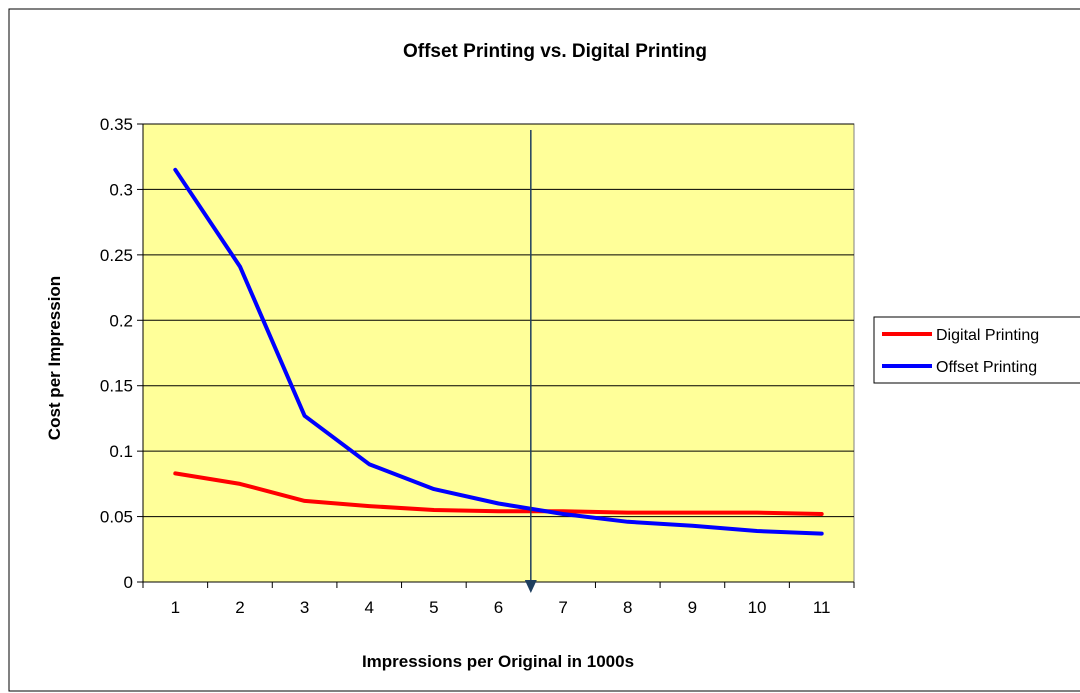 This screenshot has width=1080, height=693. What do you see at coordinates (433, 607) in the screenshot?
I see `x-tick-label: 5` at bounding box center [433, 607].